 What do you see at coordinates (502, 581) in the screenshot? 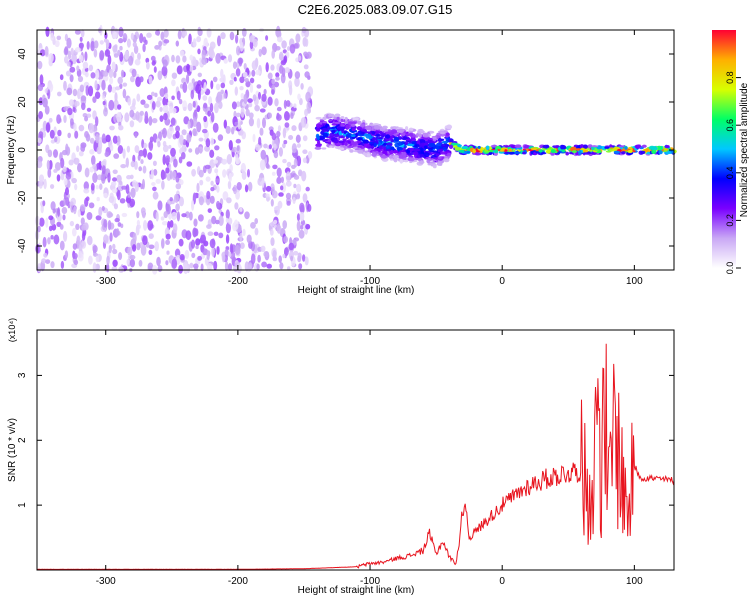
I see `x-tick-label: 0` at bounding box center [502, 581].